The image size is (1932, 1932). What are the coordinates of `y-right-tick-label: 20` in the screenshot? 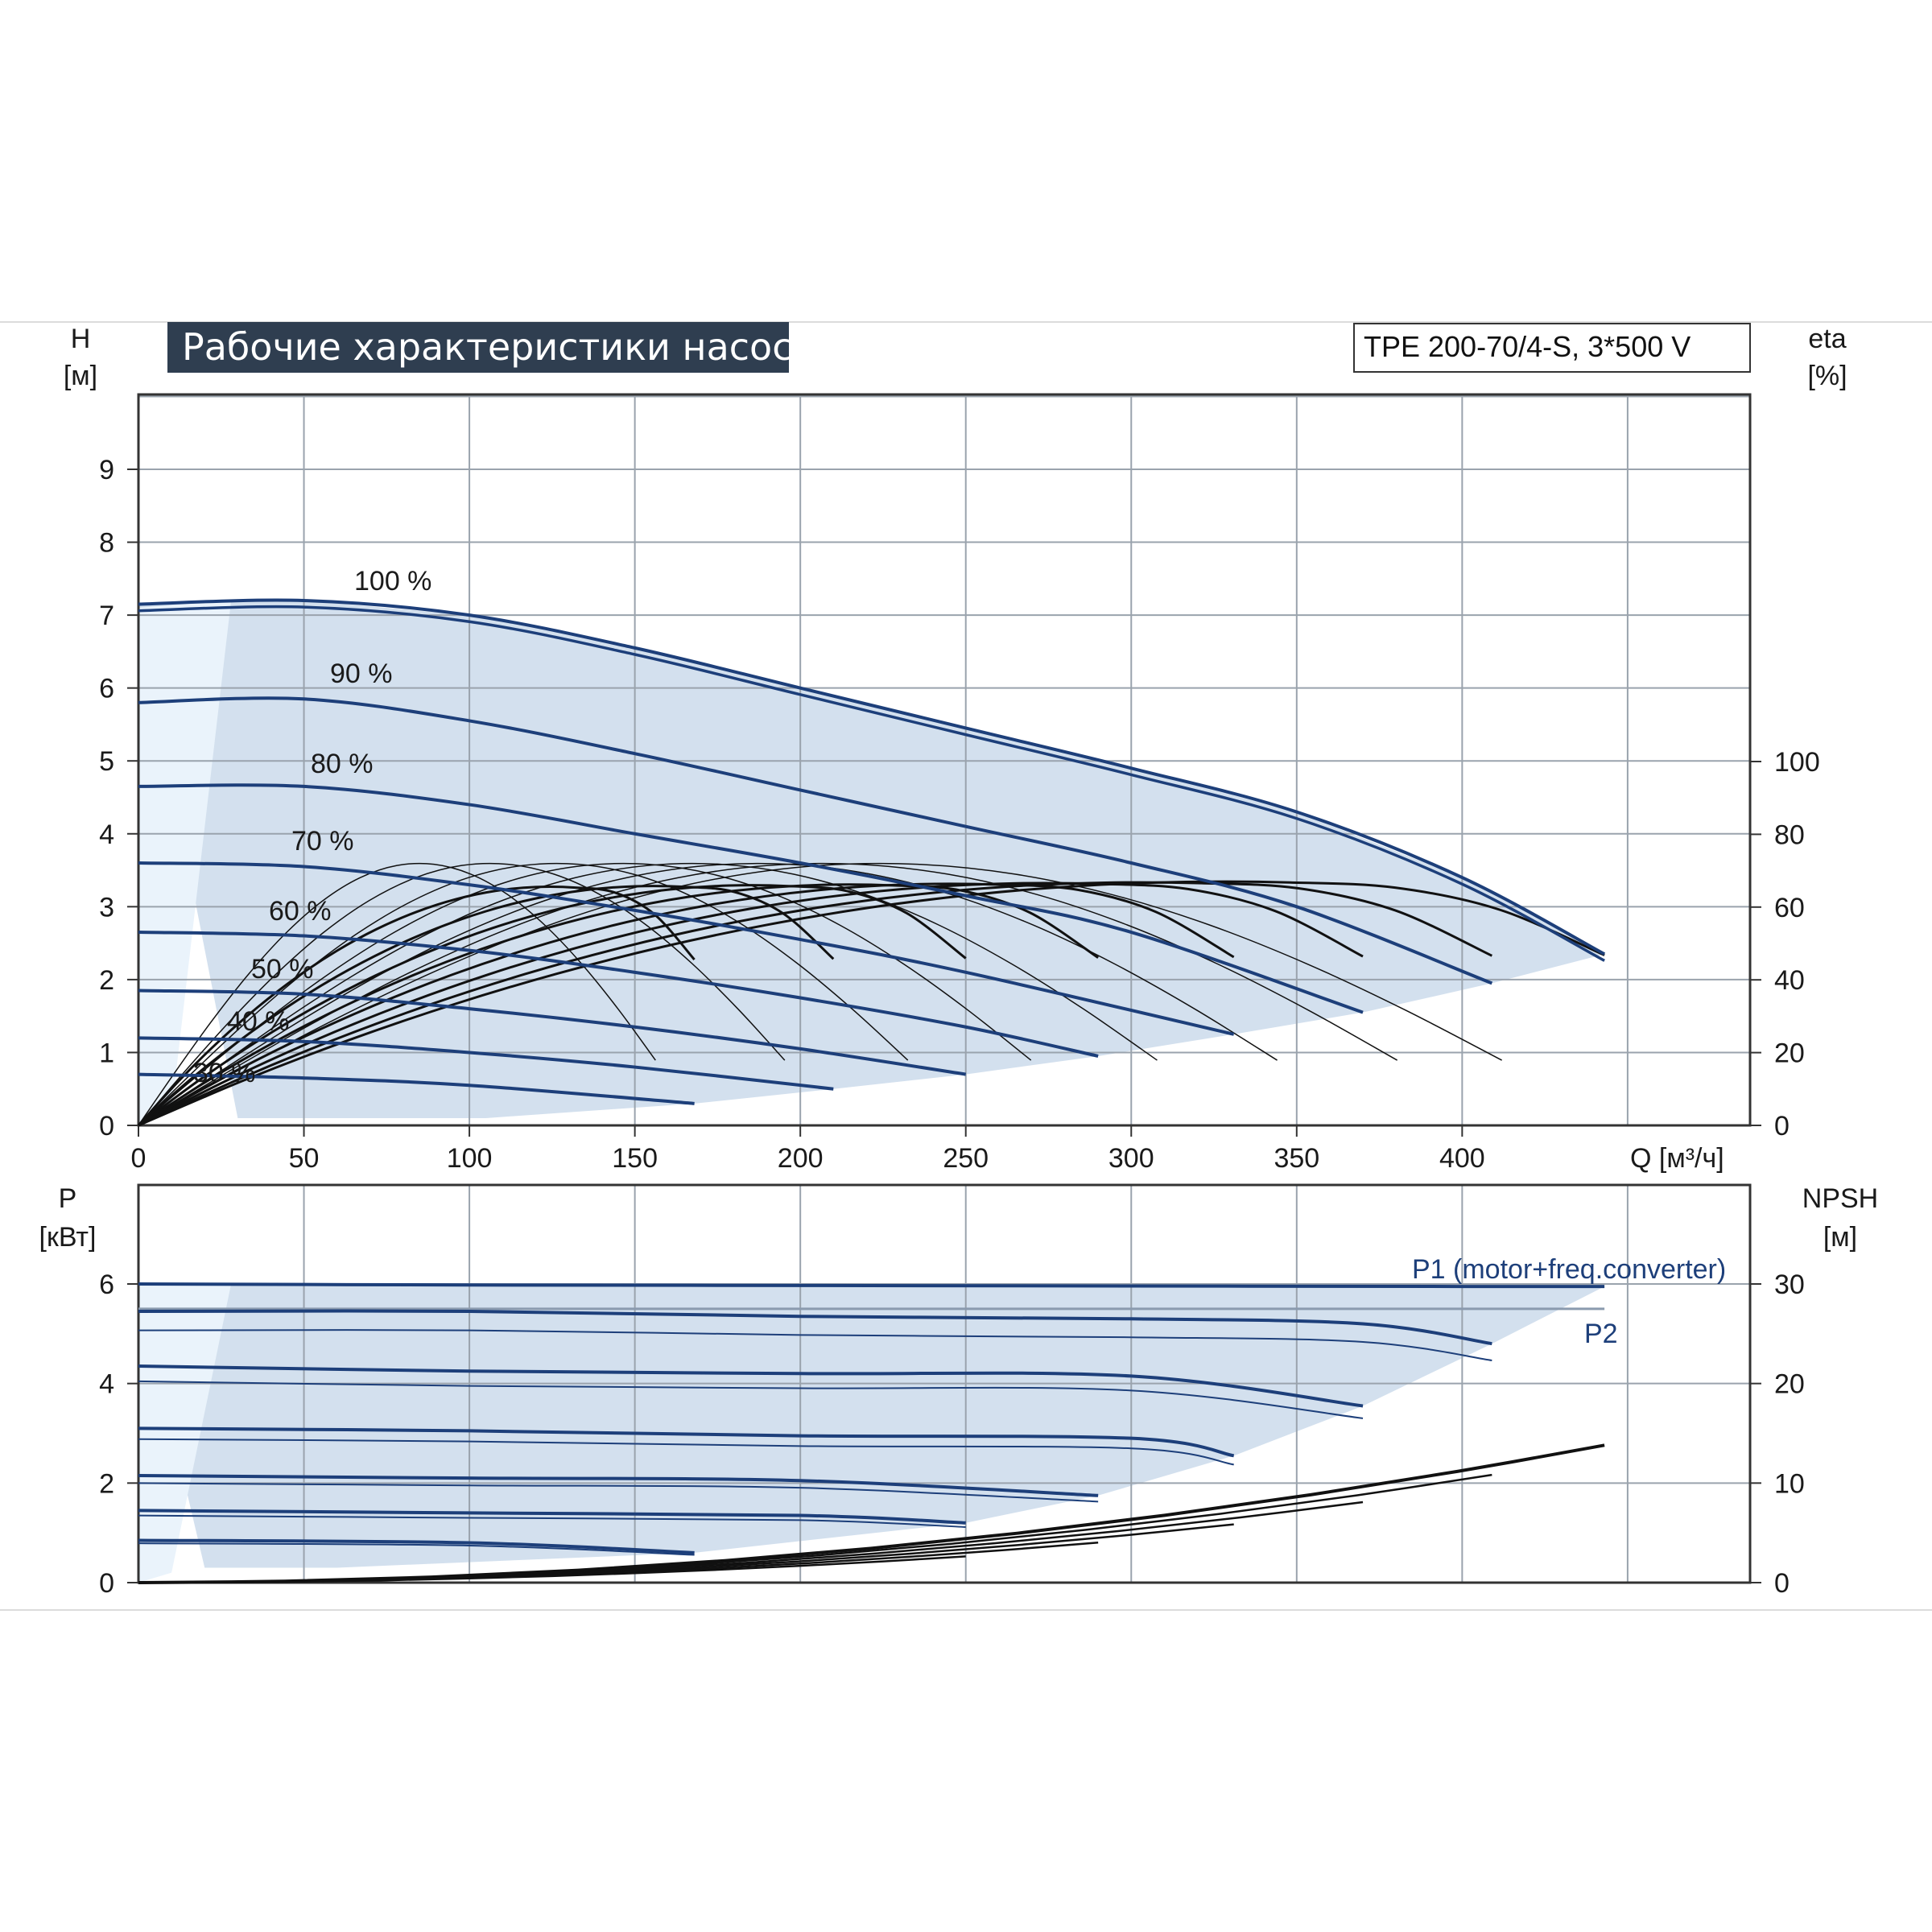 It's located at (1789, 1053).